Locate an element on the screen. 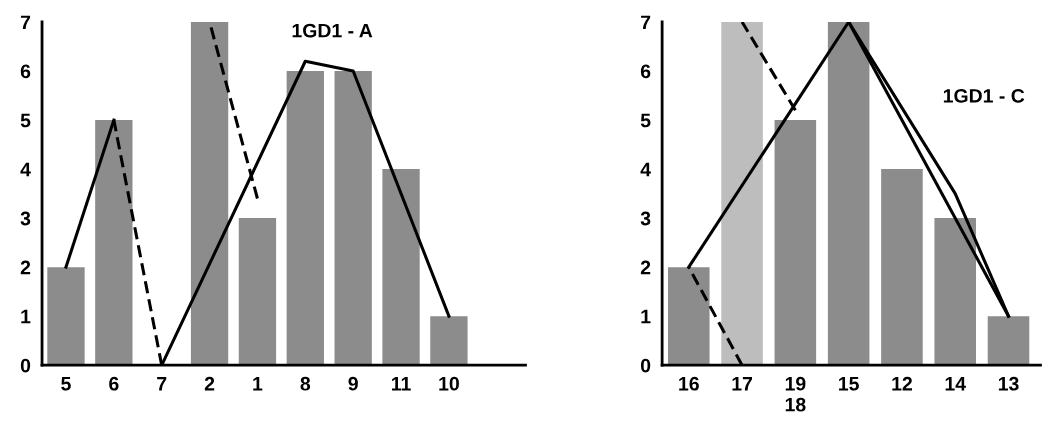 The image size is (1051, 440). text: 1GD1 - C is located at coordinates (984, 95).